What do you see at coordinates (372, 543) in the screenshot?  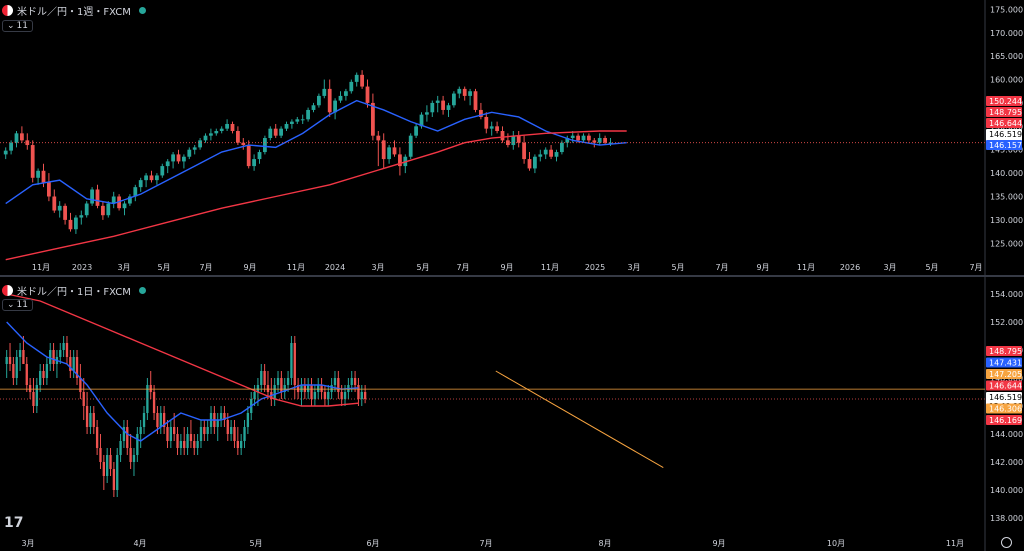 I see `x-tick-label: 6月` at bounding box center [372, 543].